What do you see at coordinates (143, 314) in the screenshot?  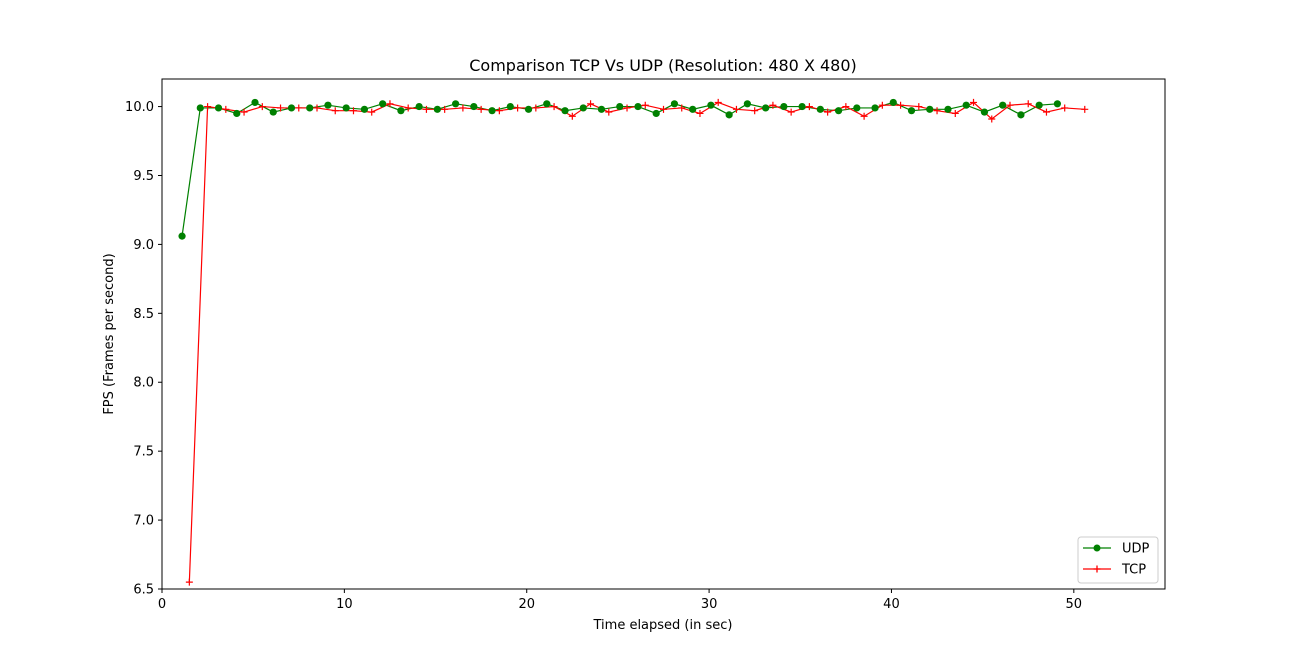 I see `y-tick-label: 8.5` at bounding box center [143, 314].